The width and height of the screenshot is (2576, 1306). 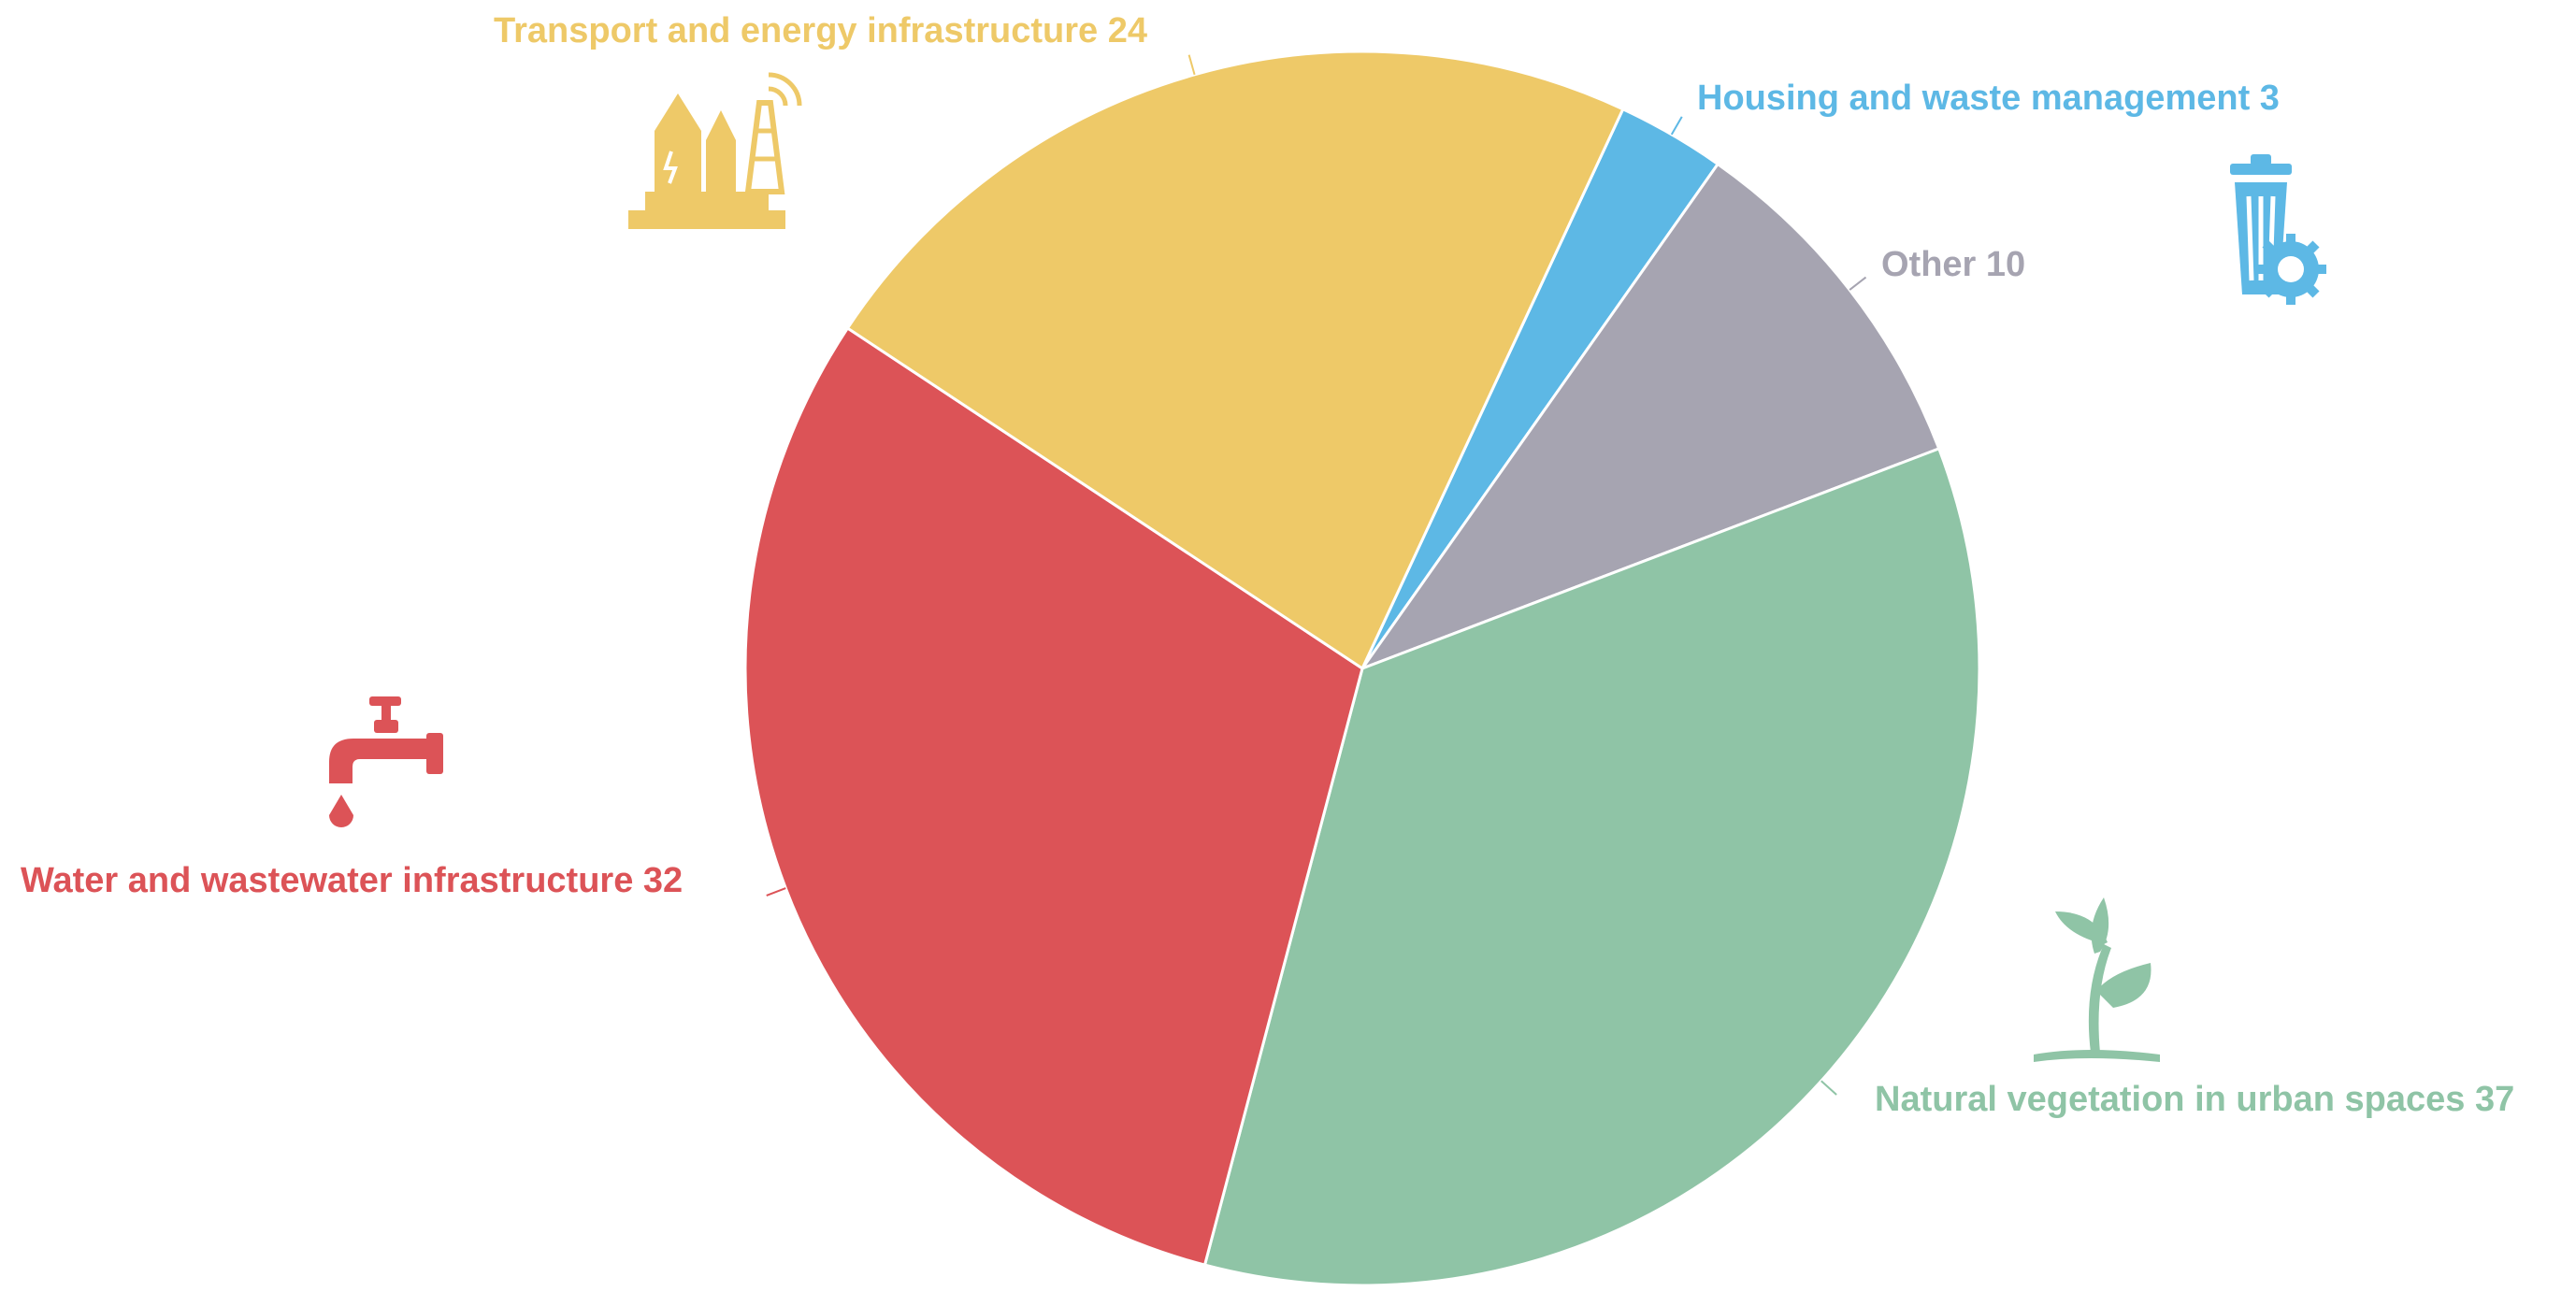 I want to click on label-transport-energy: Transport and energy infrastructure 24, so click(x=821, y=30).